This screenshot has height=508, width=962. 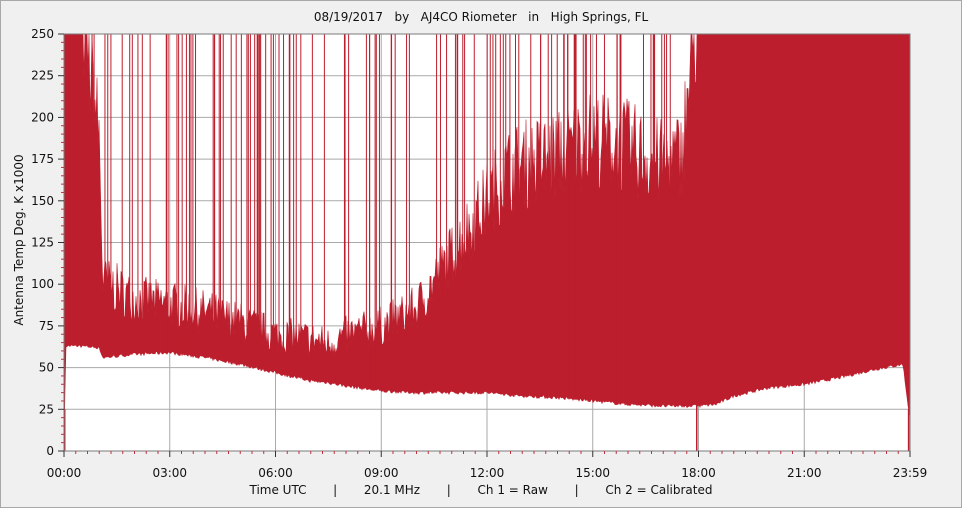 I want to click on y-tick-label: 75, so click(x=46, y=326).